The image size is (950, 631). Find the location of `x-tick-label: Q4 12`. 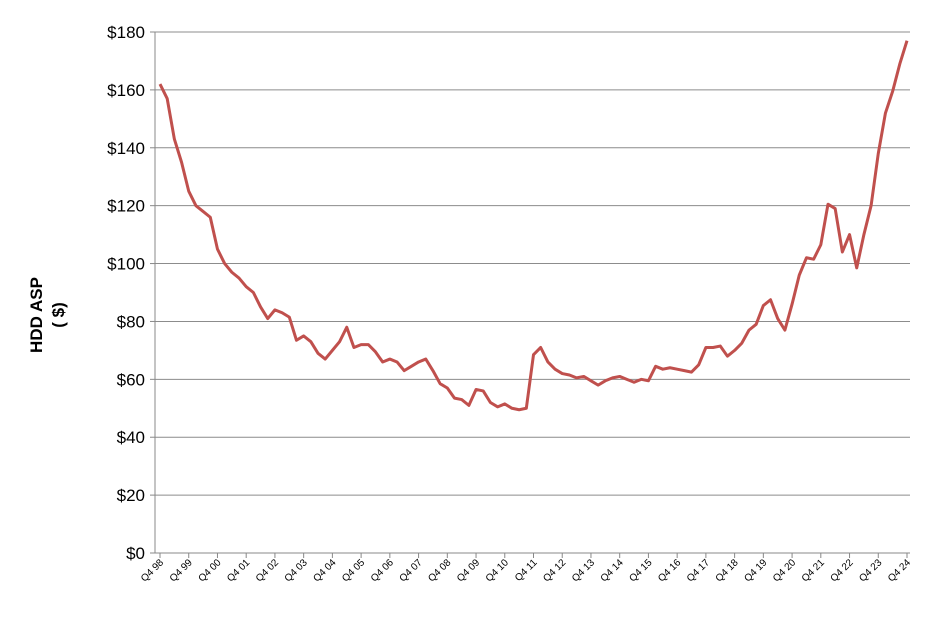

x-tick-label: Q4 12 is located at coordinates (554, 570).